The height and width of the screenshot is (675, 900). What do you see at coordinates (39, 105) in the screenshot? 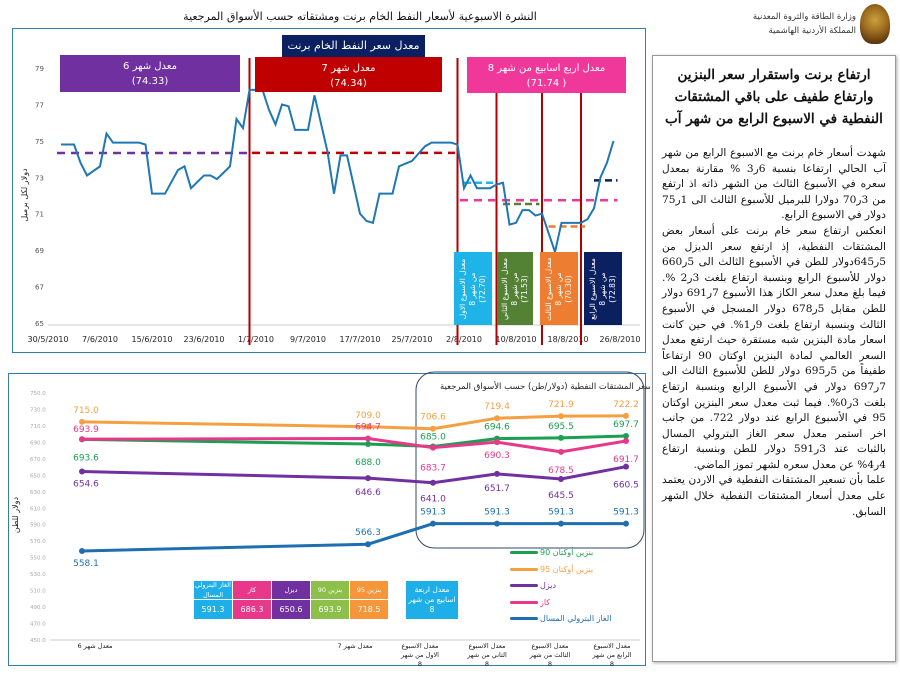
I see `y-tick-label: 77` at bounding box center [39, 105].